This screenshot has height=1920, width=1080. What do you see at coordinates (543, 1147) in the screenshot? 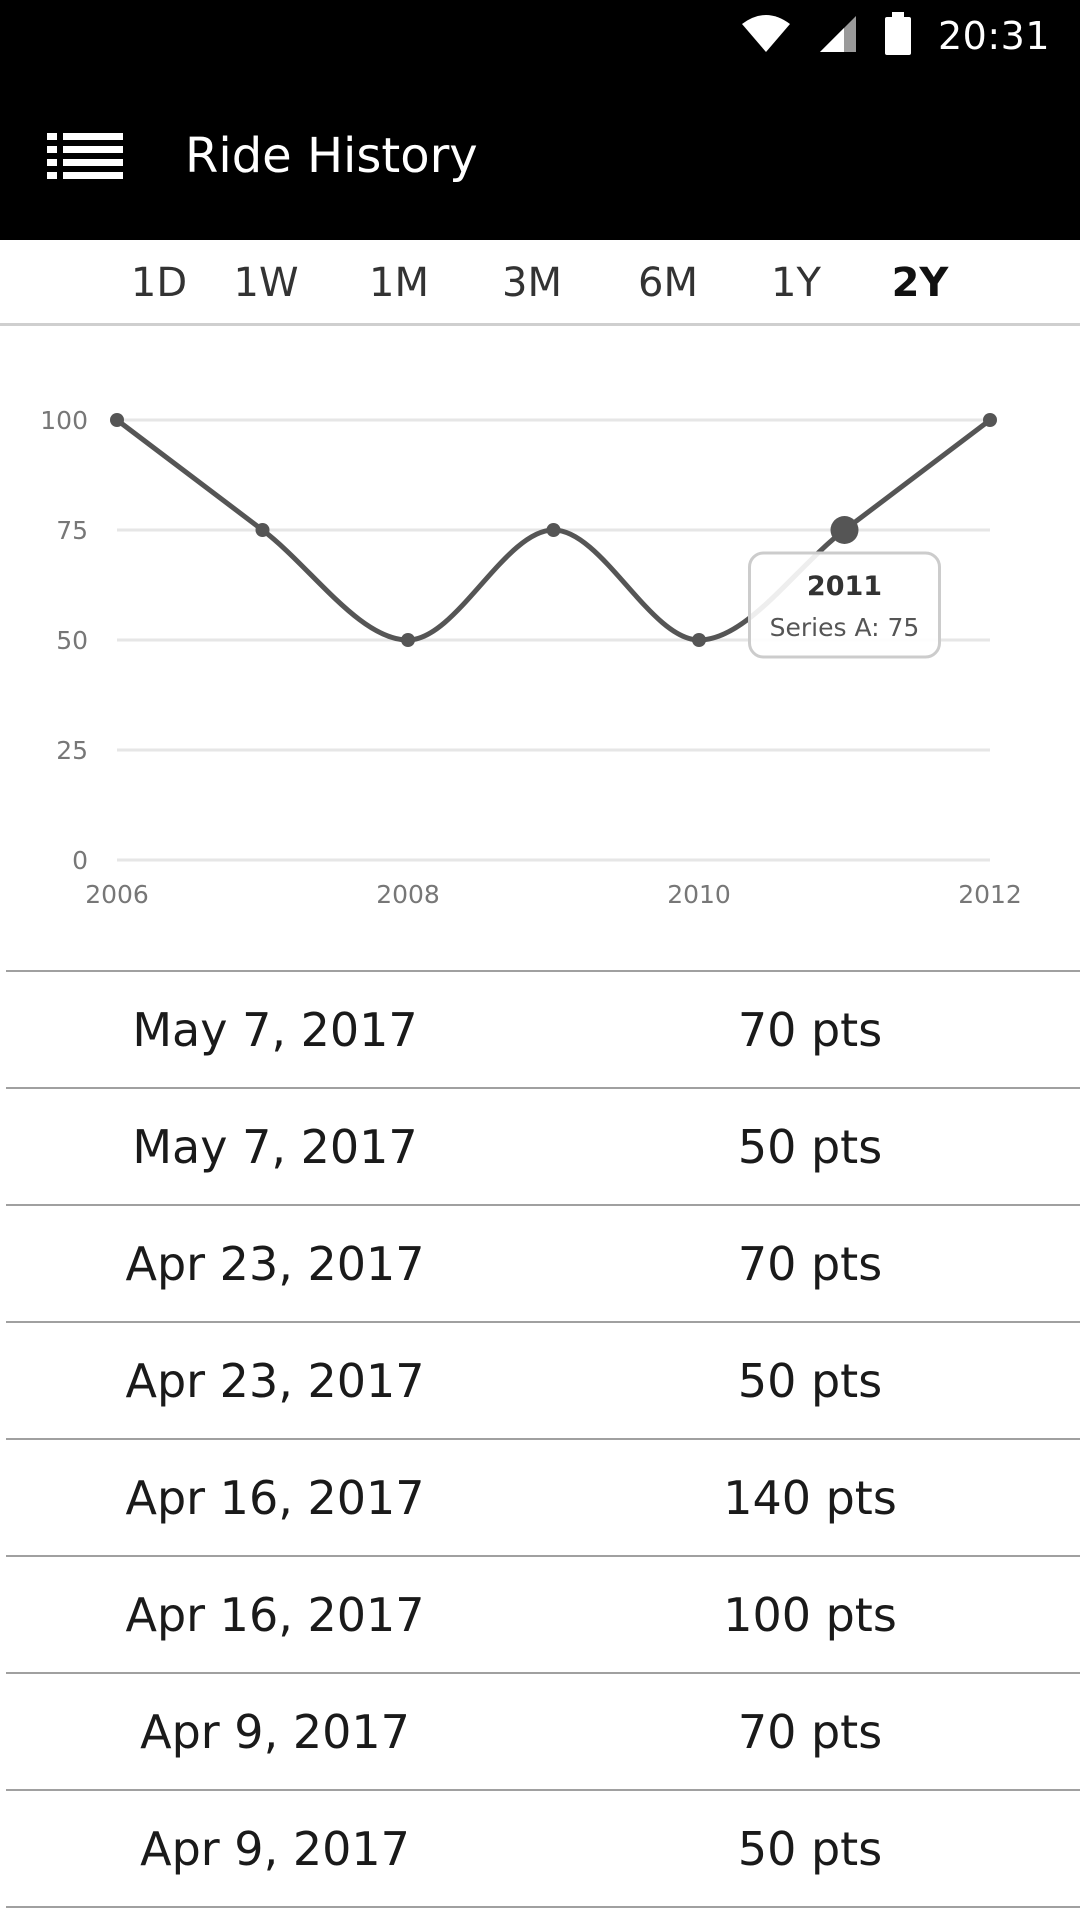
I see `history-row: May 7, 2017 50 pts` at bounding box center [543, 1147].